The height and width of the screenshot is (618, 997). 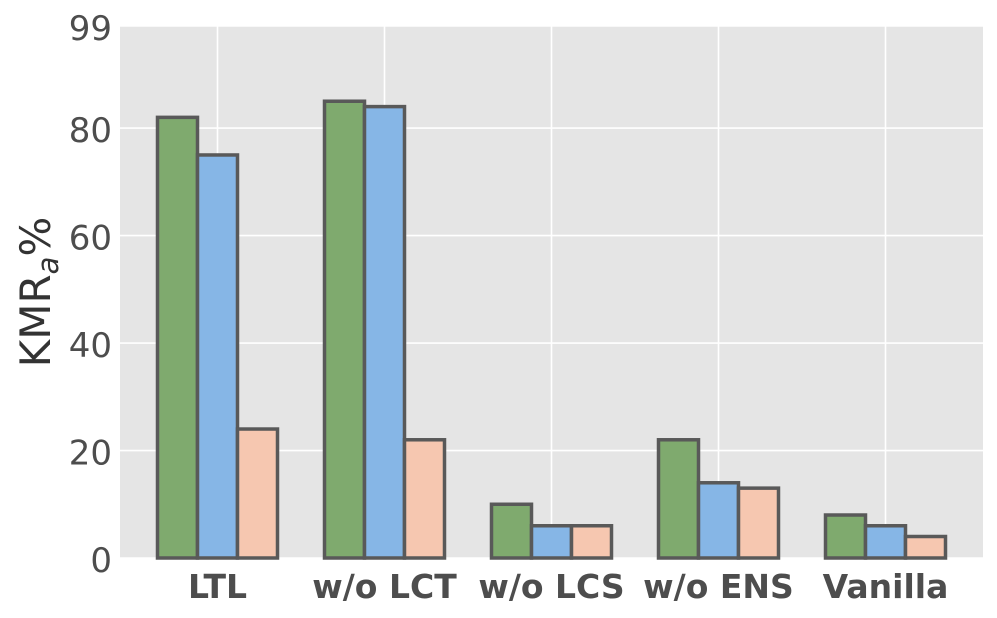 I want to click on x-tick-label: Vanilla, so click(x=886, y=586).